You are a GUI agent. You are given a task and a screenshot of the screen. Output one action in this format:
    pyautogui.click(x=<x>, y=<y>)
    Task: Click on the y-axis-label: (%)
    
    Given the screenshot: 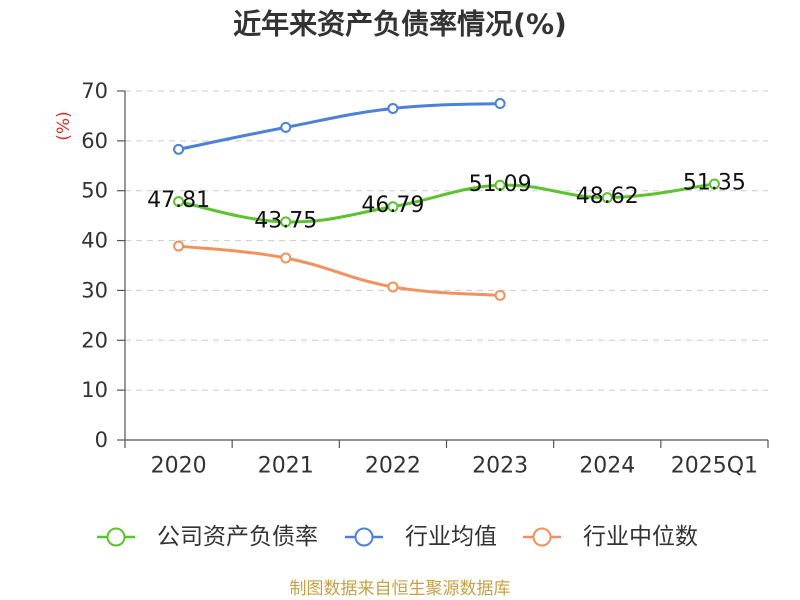 What is the action you would take?
    pyautogui.click(x=64, y=125)
    